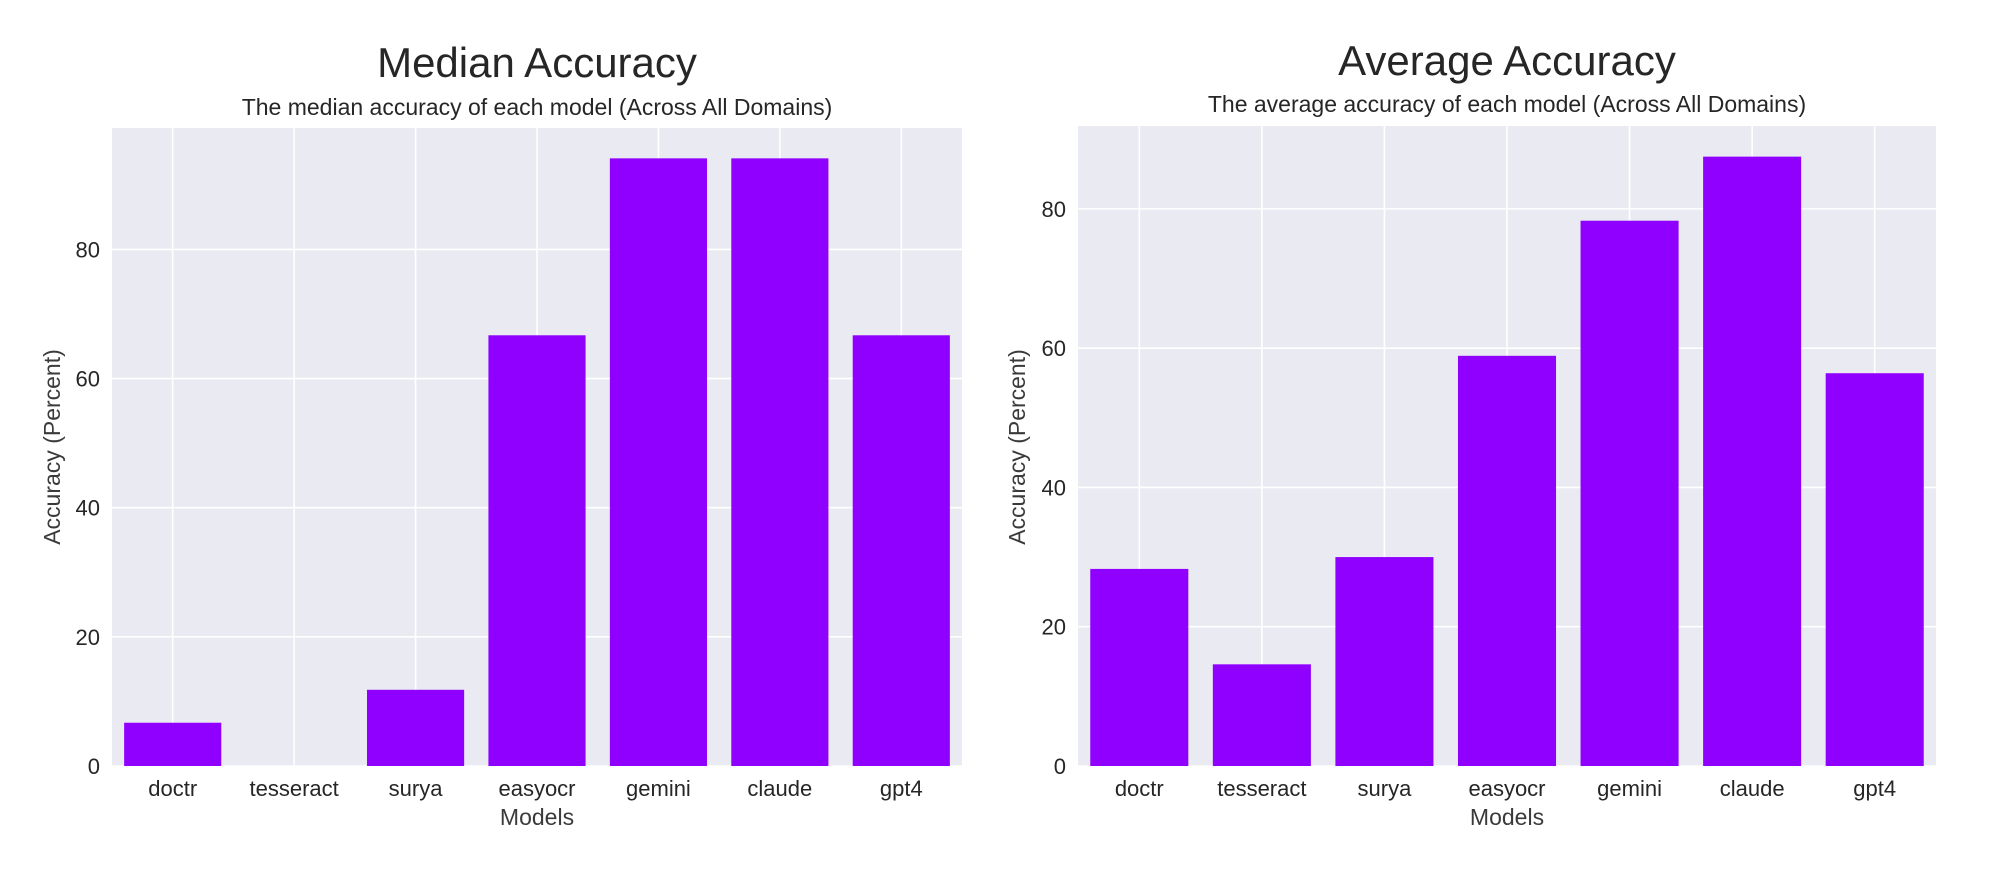  What do you see at coordinates (537, 62) in the screenshot?
I see `chart-title: Median Accuracy` at bounding box center [537, 62].